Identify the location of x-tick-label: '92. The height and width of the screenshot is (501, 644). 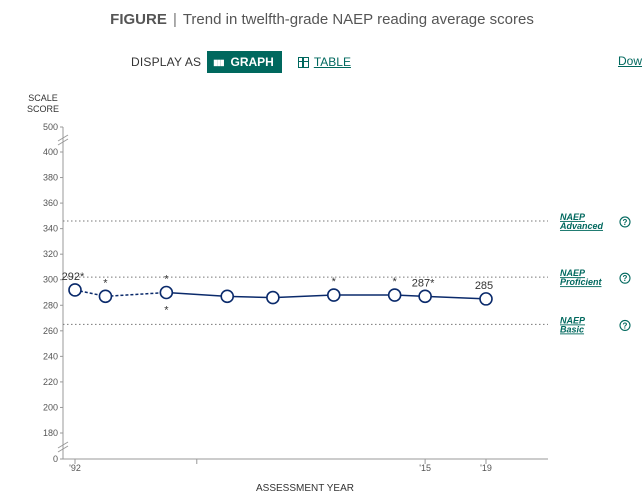
(75, 468).